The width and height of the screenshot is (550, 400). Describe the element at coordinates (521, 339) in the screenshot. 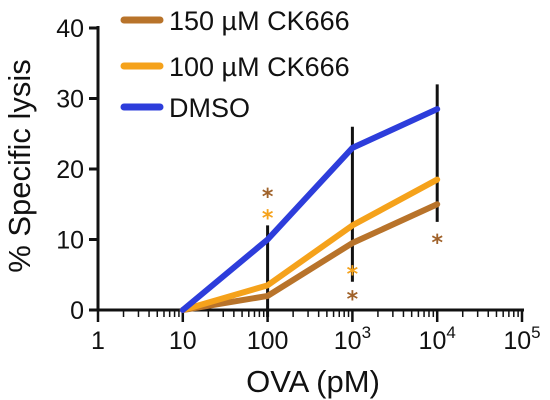

I see `x-tick-label: 10⁵` at that location.